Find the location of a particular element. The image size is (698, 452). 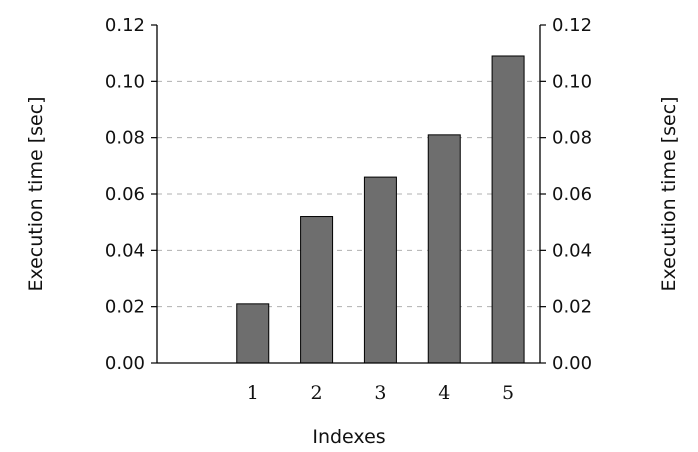

x-tick-label: 1 is located at coordinates (253, 393).